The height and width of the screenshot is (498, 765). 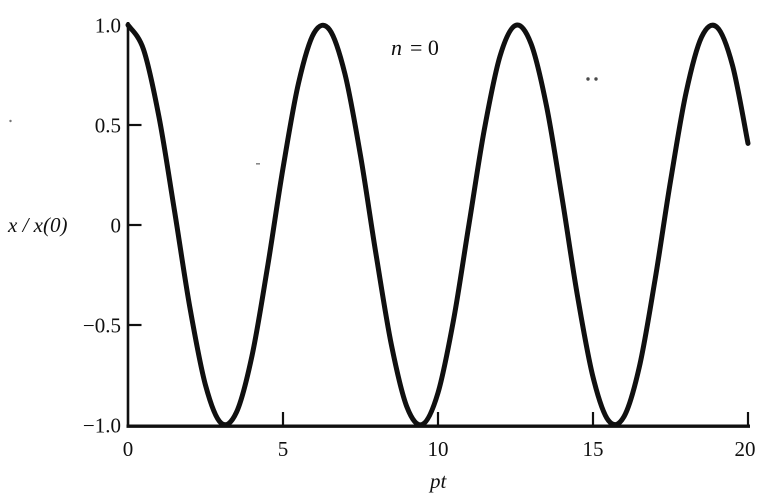 What do you see at coordinates (396, 47) in the screenshot?
I see `annotation-variable: n` at bounding box center [396, 47].